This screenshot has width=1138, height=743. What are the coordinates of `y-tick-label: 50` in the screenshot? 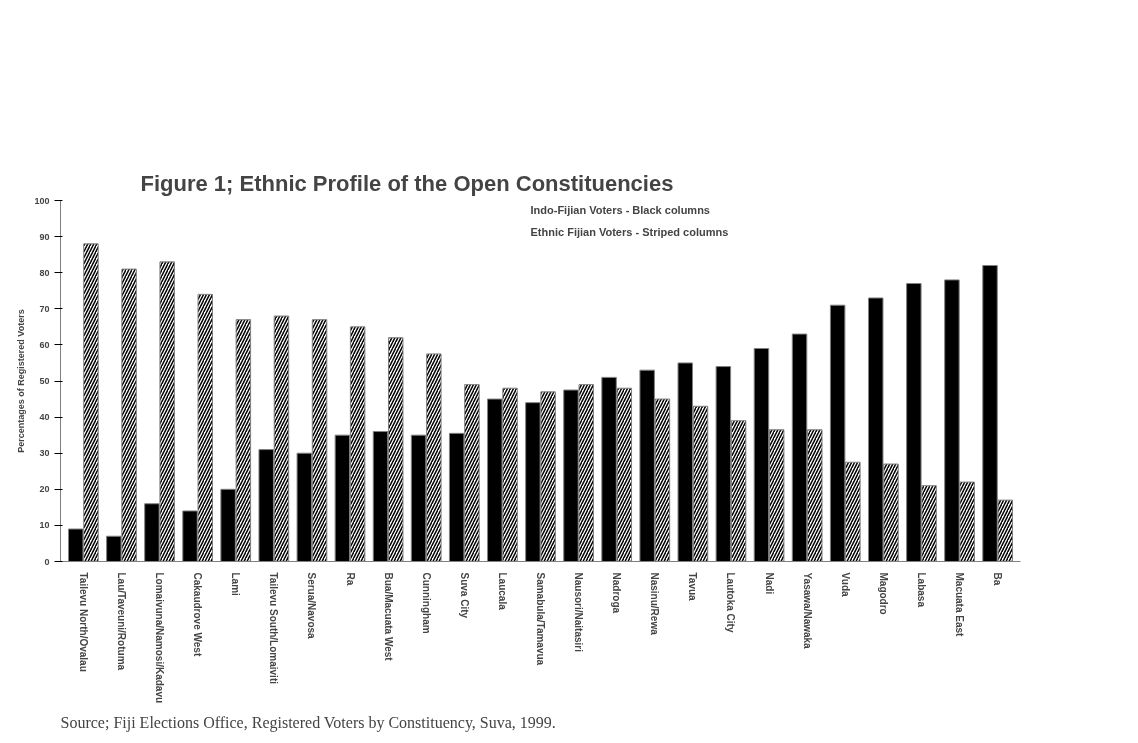 It's located at (44, 381).